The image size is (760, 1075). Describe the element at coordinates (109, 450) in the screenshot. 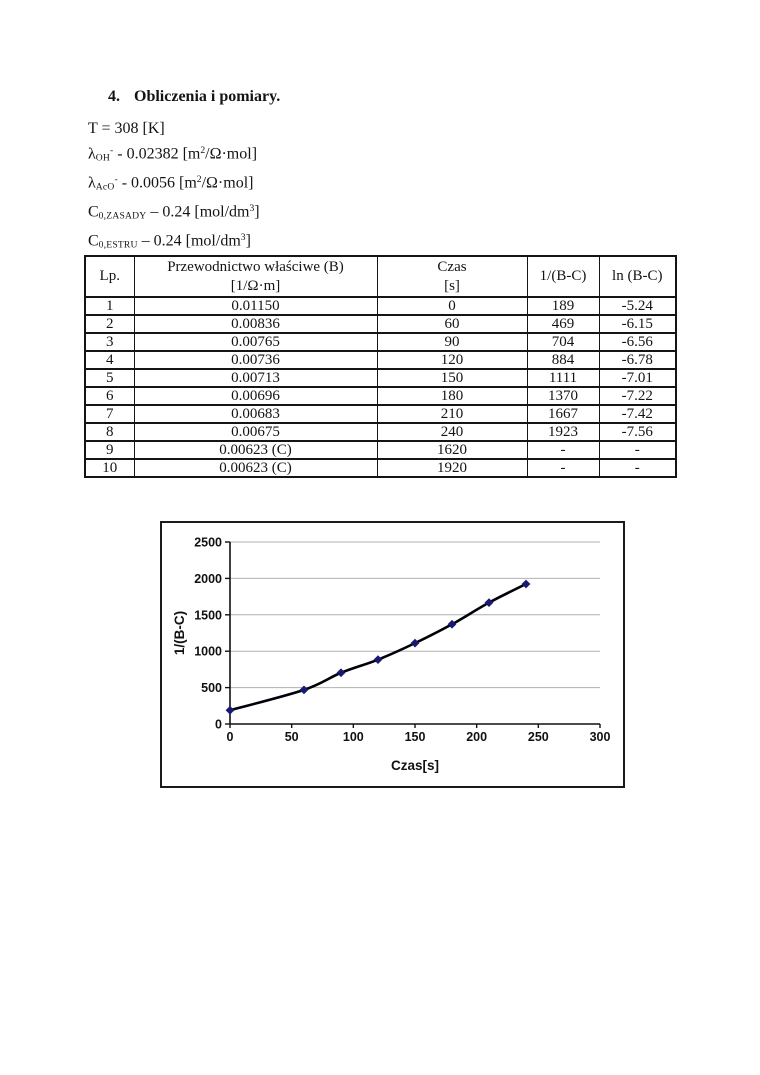

I see `table-cell: 9` at that location.